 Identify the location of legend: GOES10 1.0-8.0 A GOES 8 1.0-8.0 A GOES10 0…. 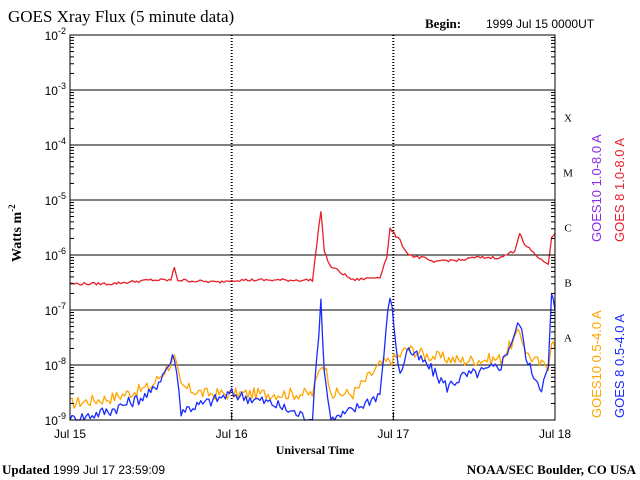
(608, 276).